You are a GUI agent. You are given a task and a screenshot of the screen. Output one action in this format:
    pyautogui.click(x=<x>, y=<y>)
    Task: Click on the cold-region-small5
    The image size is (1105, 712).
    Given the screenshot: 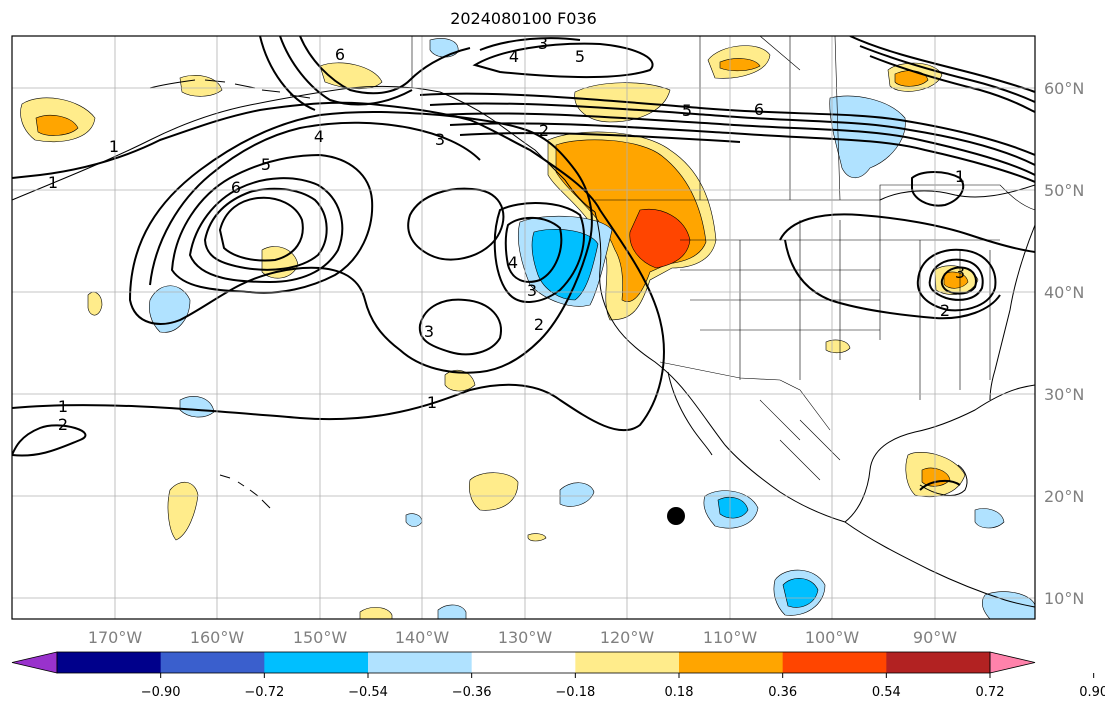 What is the action you would take?
    pyautogui.click(x=452, y=611)
    